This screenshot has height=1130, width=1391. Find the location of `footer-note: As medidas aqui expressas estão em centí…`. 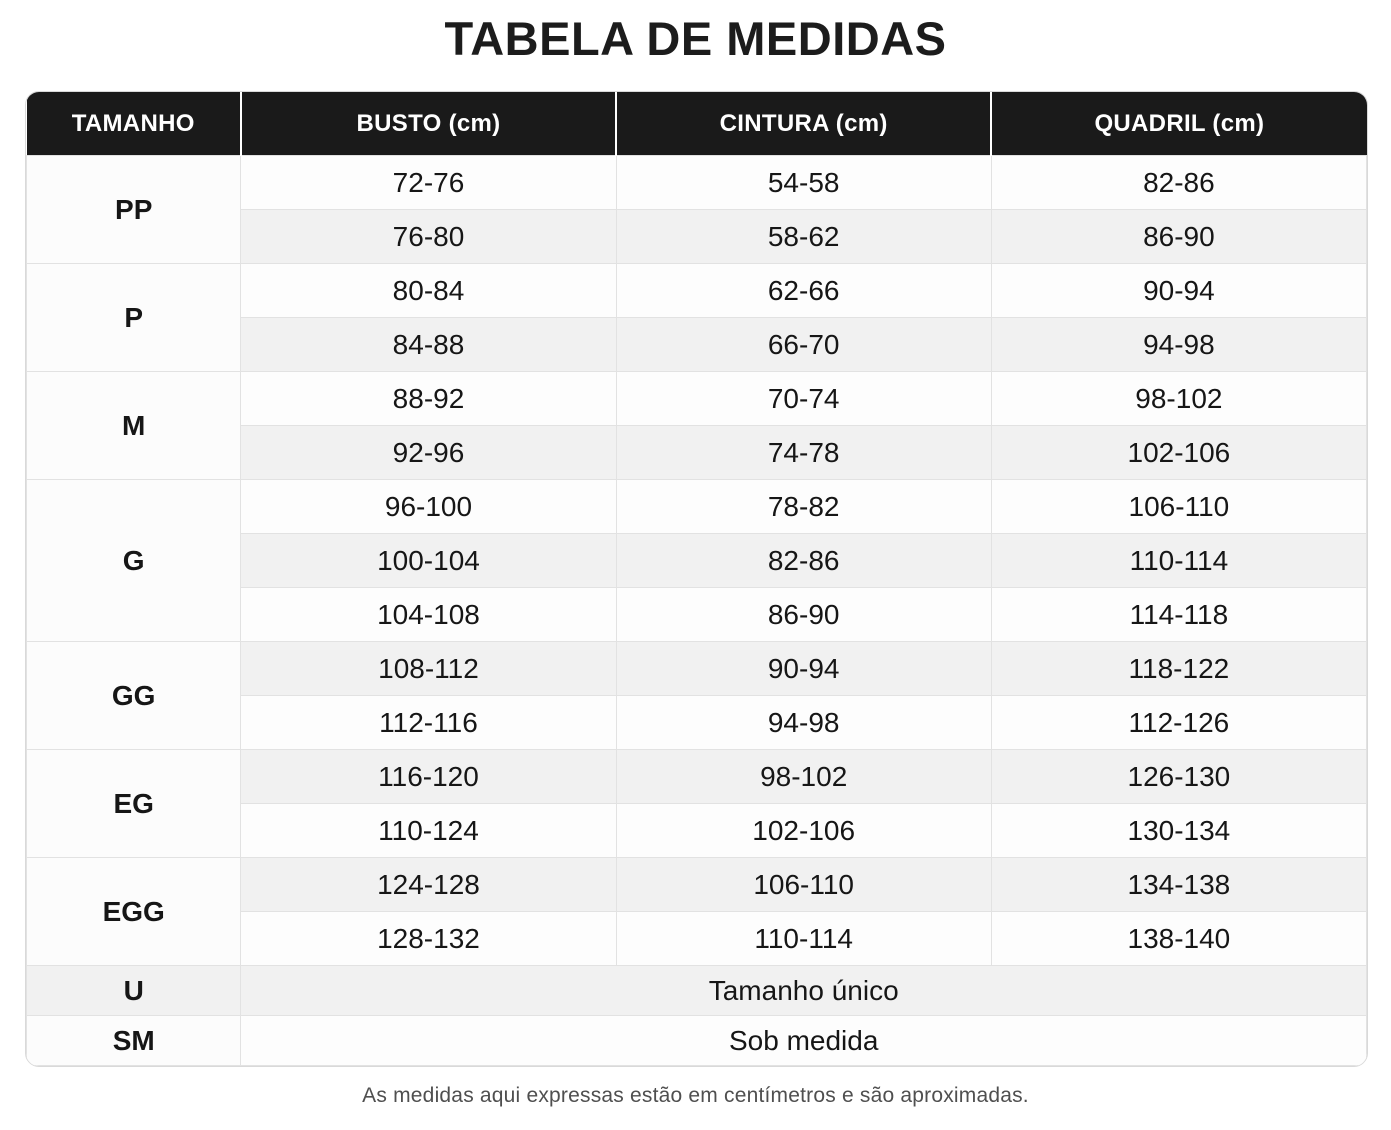

footer-note: As medidas aqui expressas estão em centí… is located at coordinates (695, 1096).